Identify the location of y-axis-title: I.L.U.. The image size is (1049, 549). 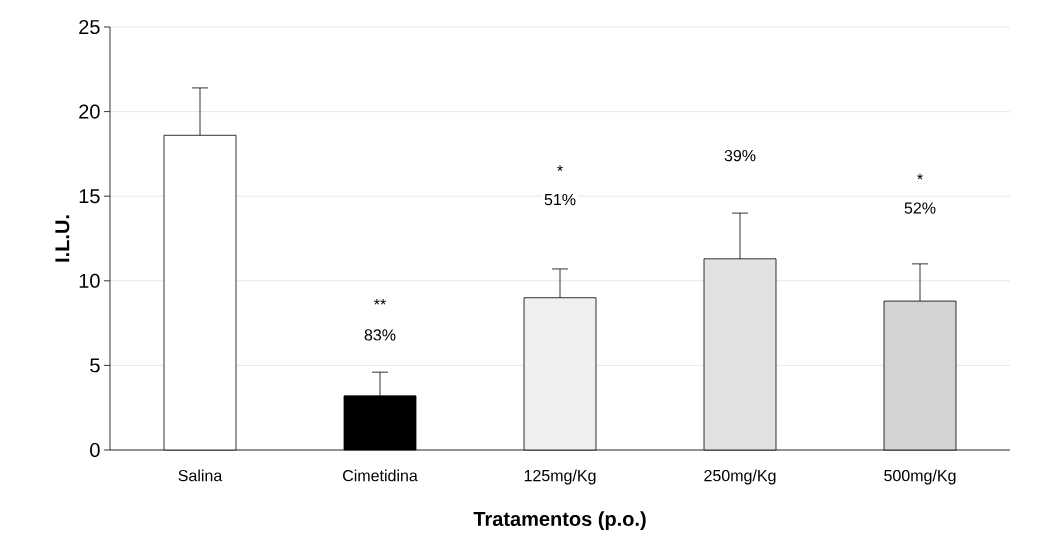
(62, 238).